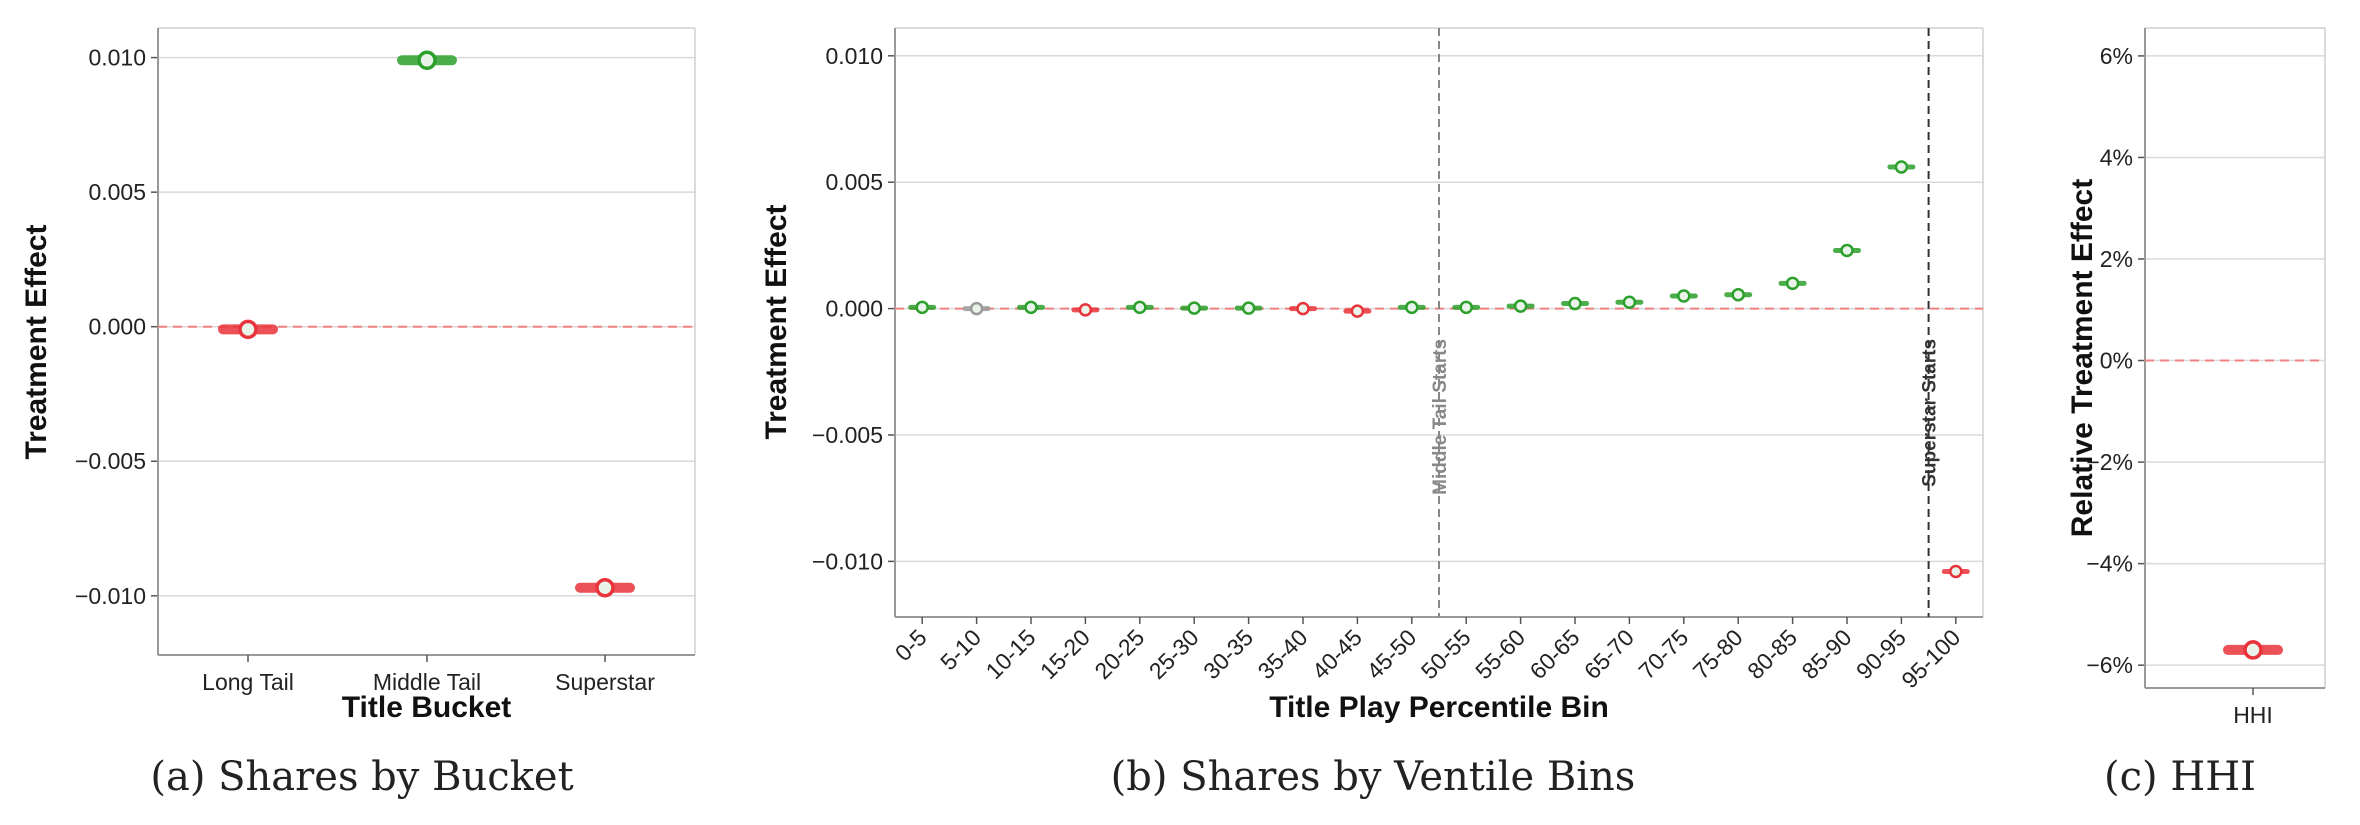 The width and height of the screenshot is (2360, 825). What do you see at coordinates (361, 777) in the screenshot?
I see `panel-caption: (a) Shares by Bucket` at bounding box center [361, 777].